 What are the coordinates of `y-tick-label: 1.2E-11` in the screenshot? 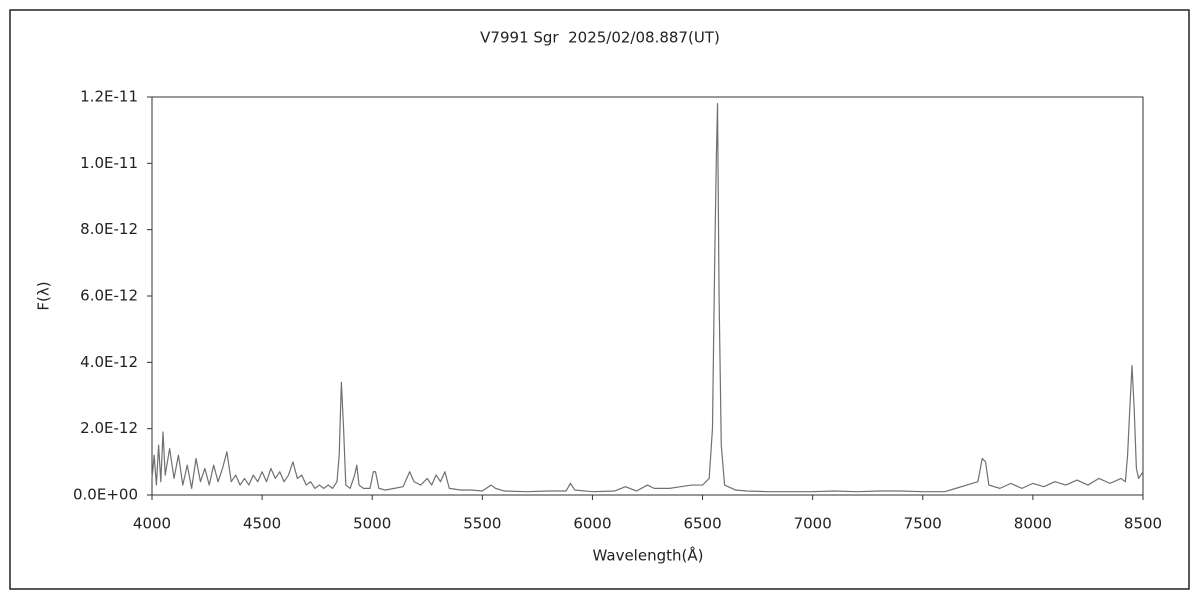 It's located at (109, 97).